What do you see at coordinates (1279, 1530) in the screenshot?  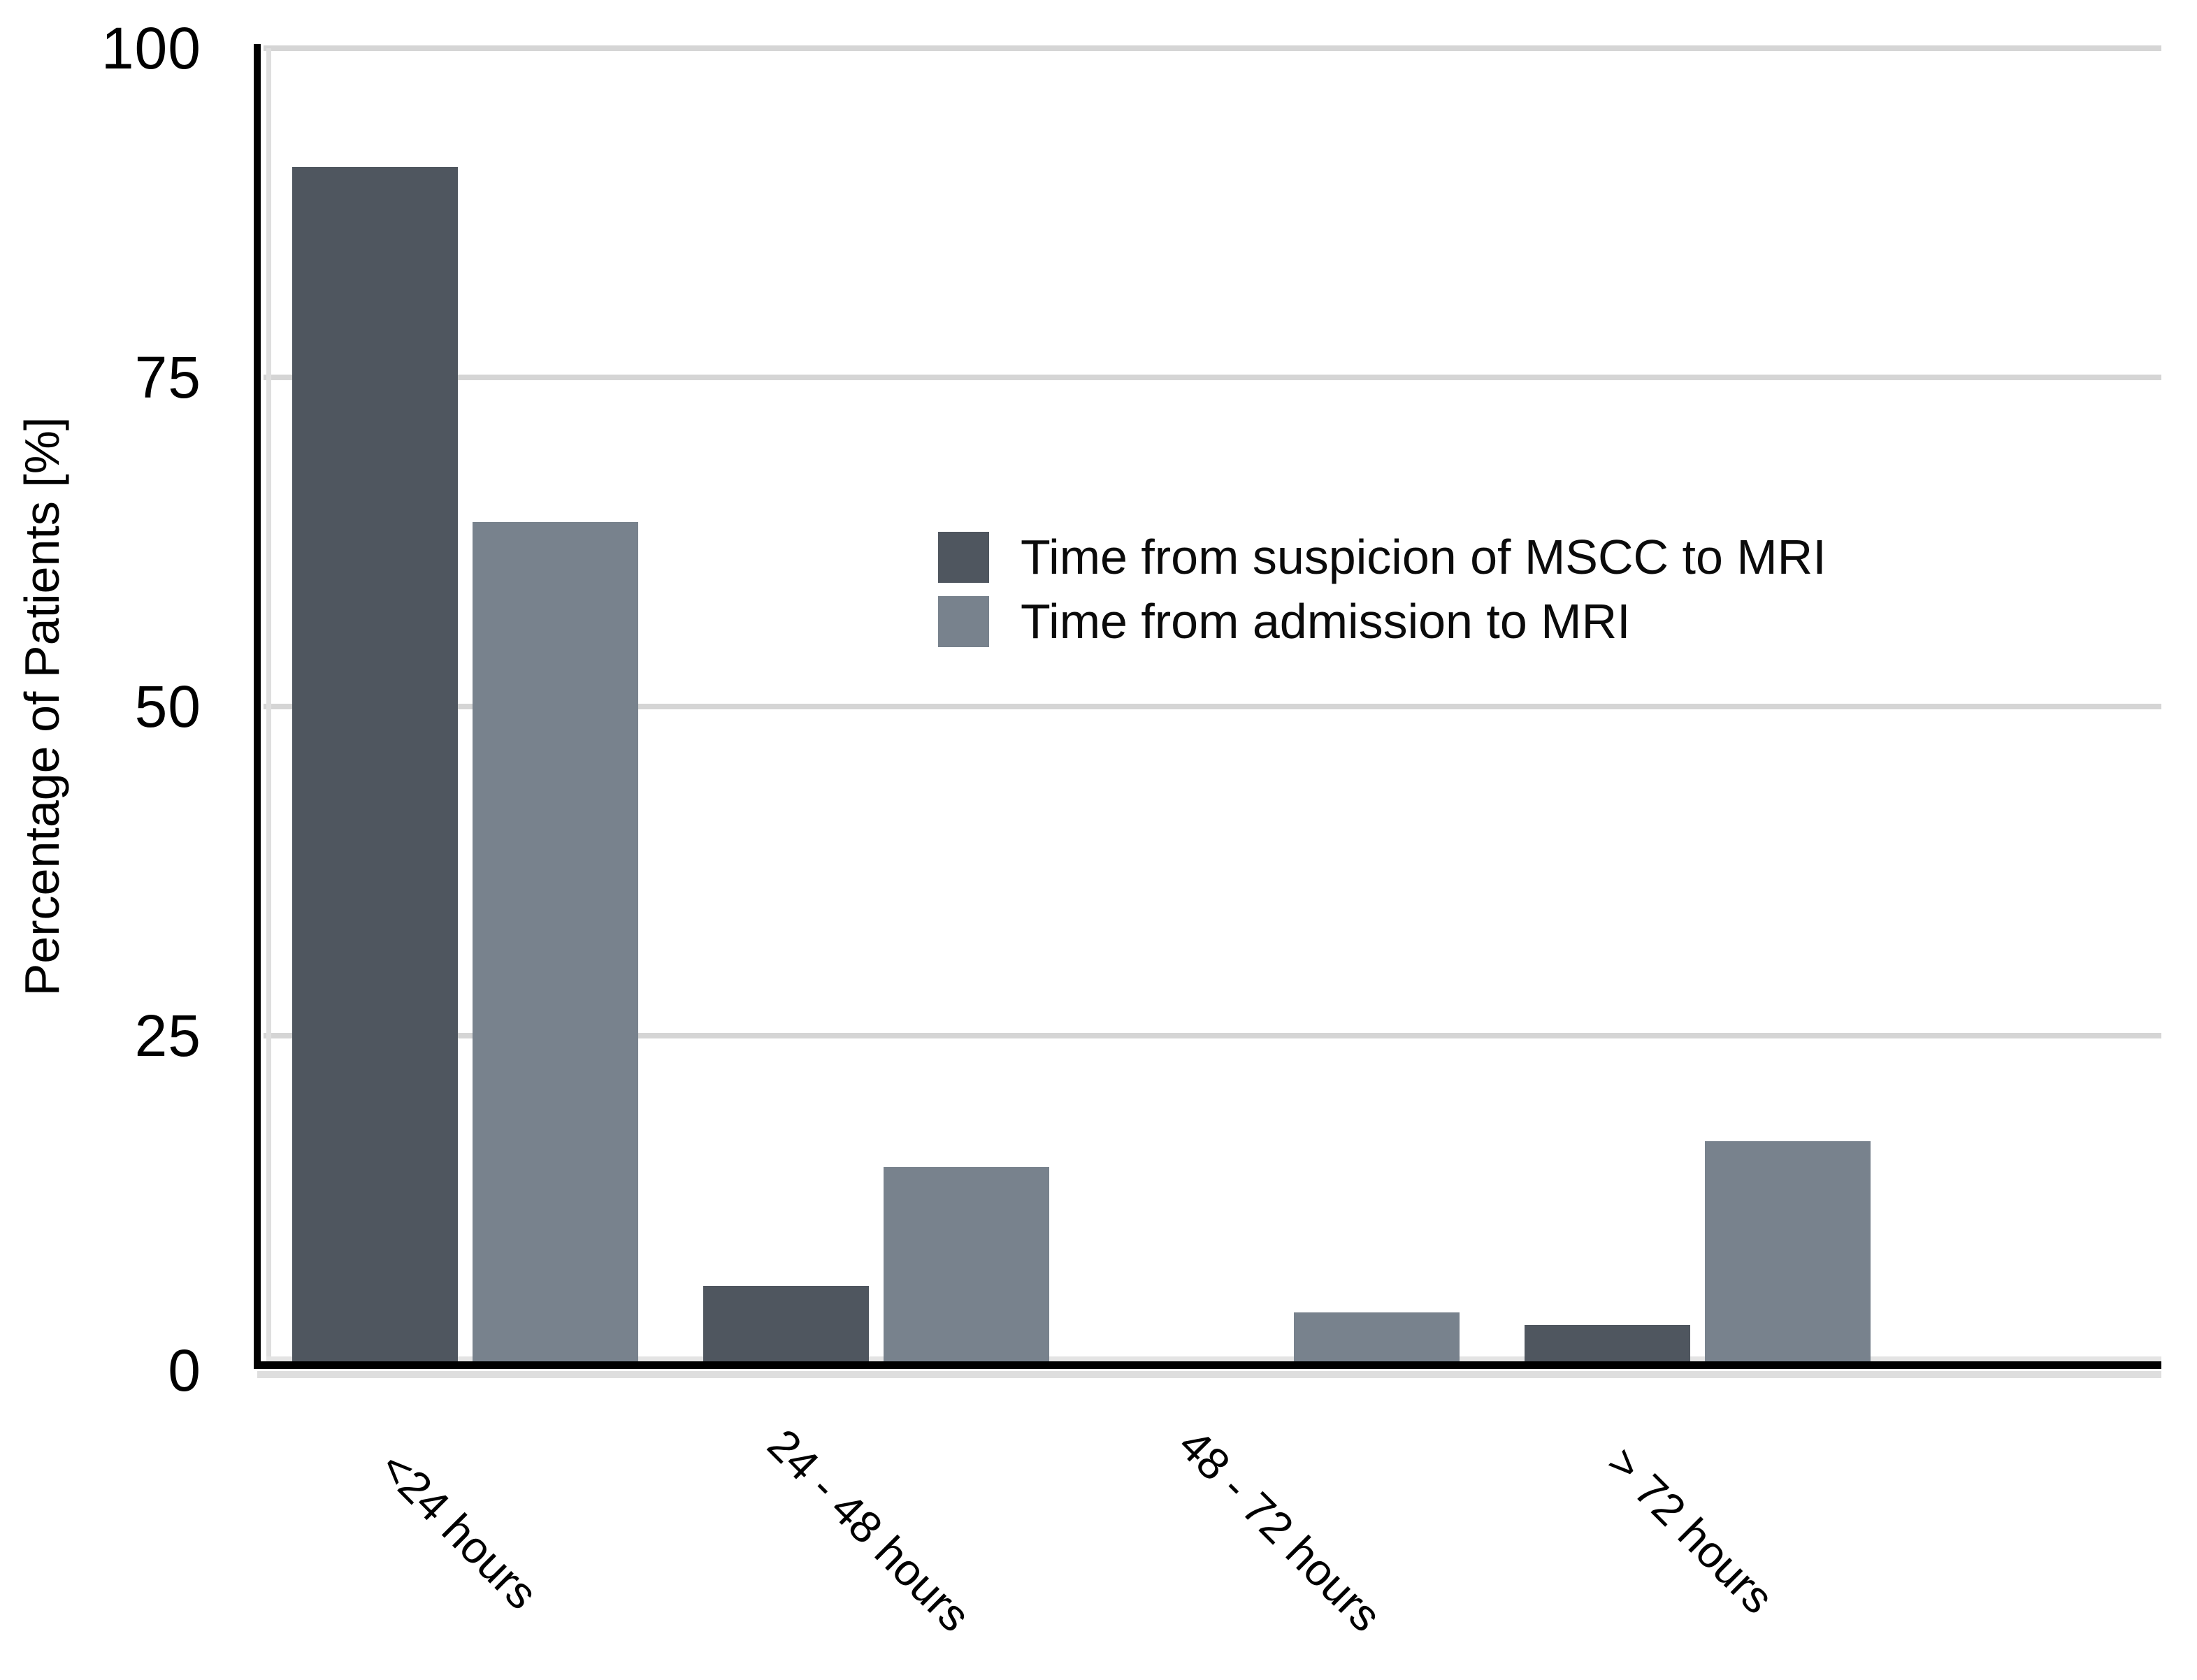 I see `x-category-label-2: 48 - 72 hours` at bounding box center [1279, 1530].